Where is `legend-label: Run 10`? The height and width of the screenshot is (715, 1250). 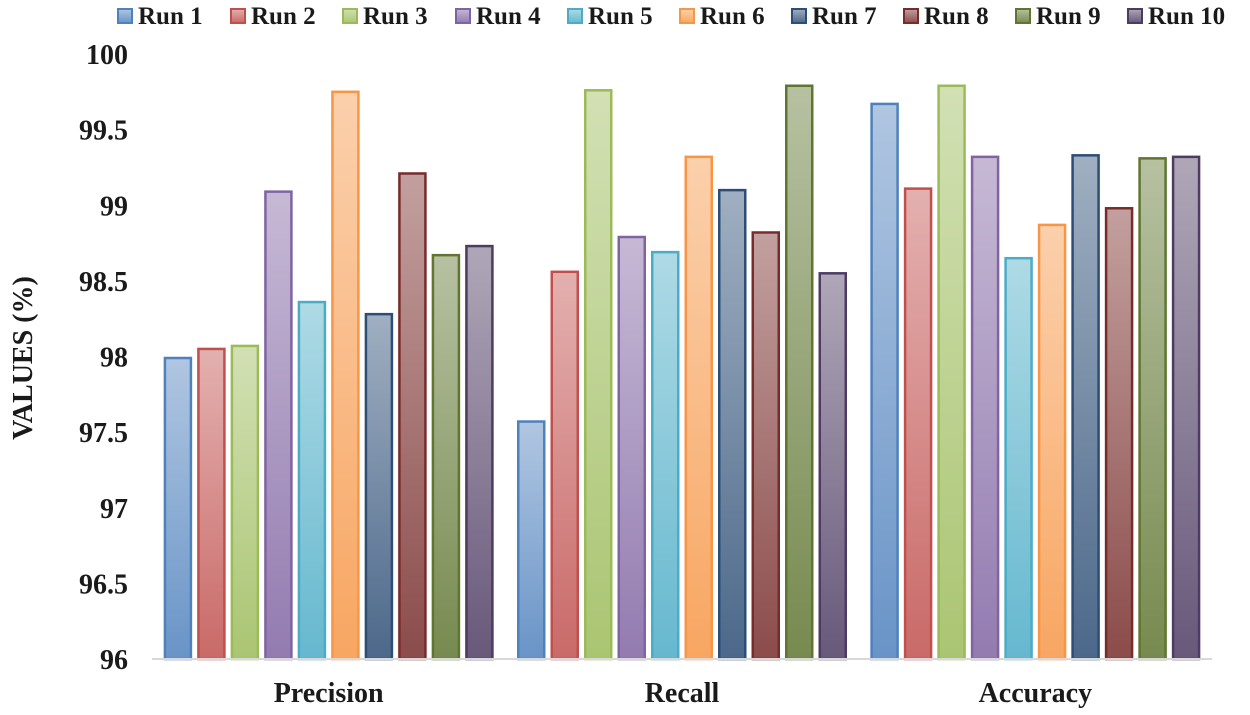 legend-label: Run 10 is located at coordinates (1186, 16).